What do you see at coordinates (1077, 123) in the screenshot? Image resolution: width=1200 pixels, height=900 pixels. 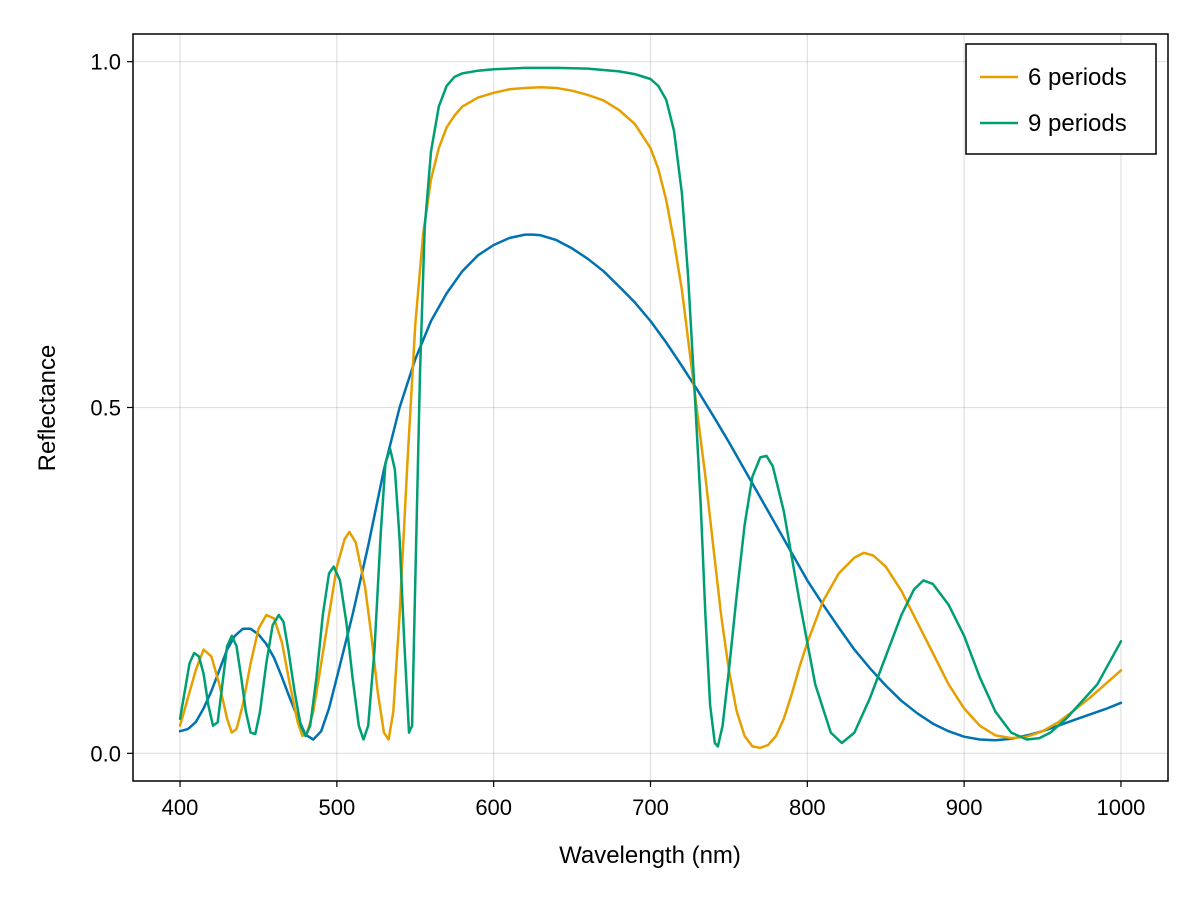 I see `legend-label-9-periods: 9 periods` at bounding box center [1077, 123].